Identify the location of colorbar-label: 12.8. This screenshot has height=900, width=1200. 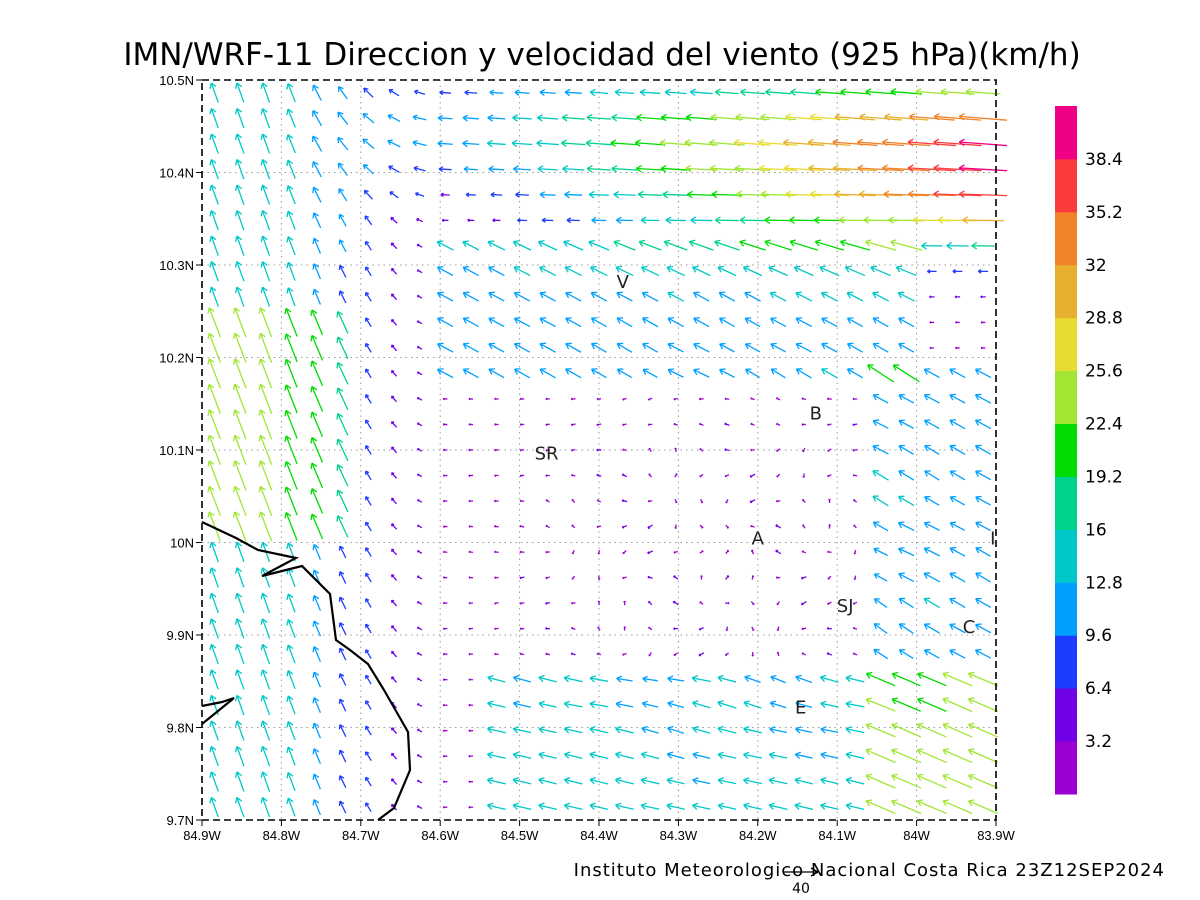
(1104, 583).